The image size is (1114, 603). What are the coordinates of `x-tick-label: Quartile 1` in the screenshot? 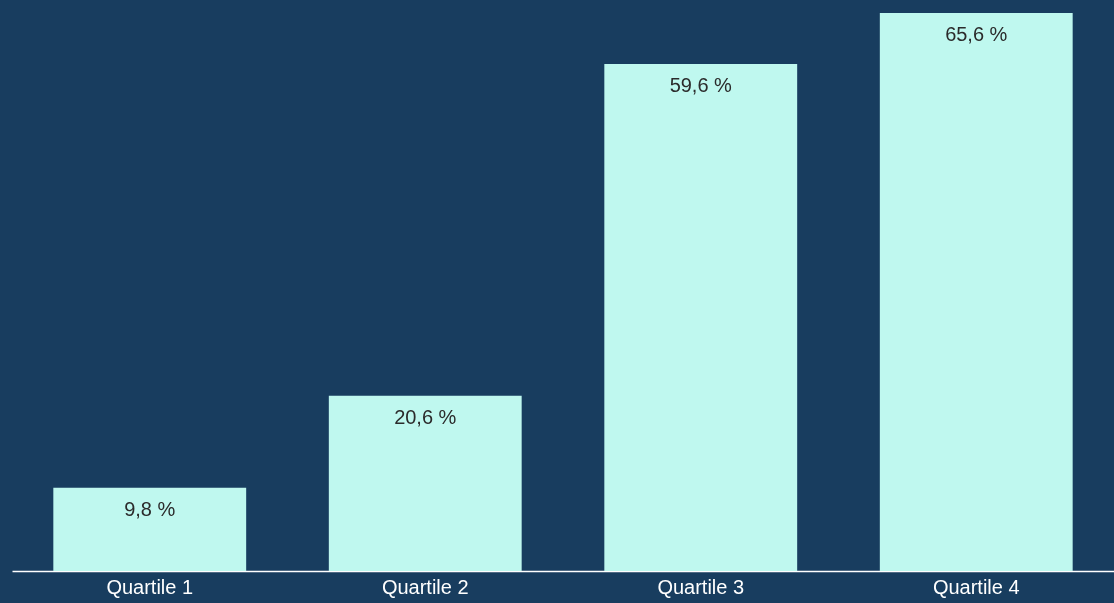 It's located at (150, 586).